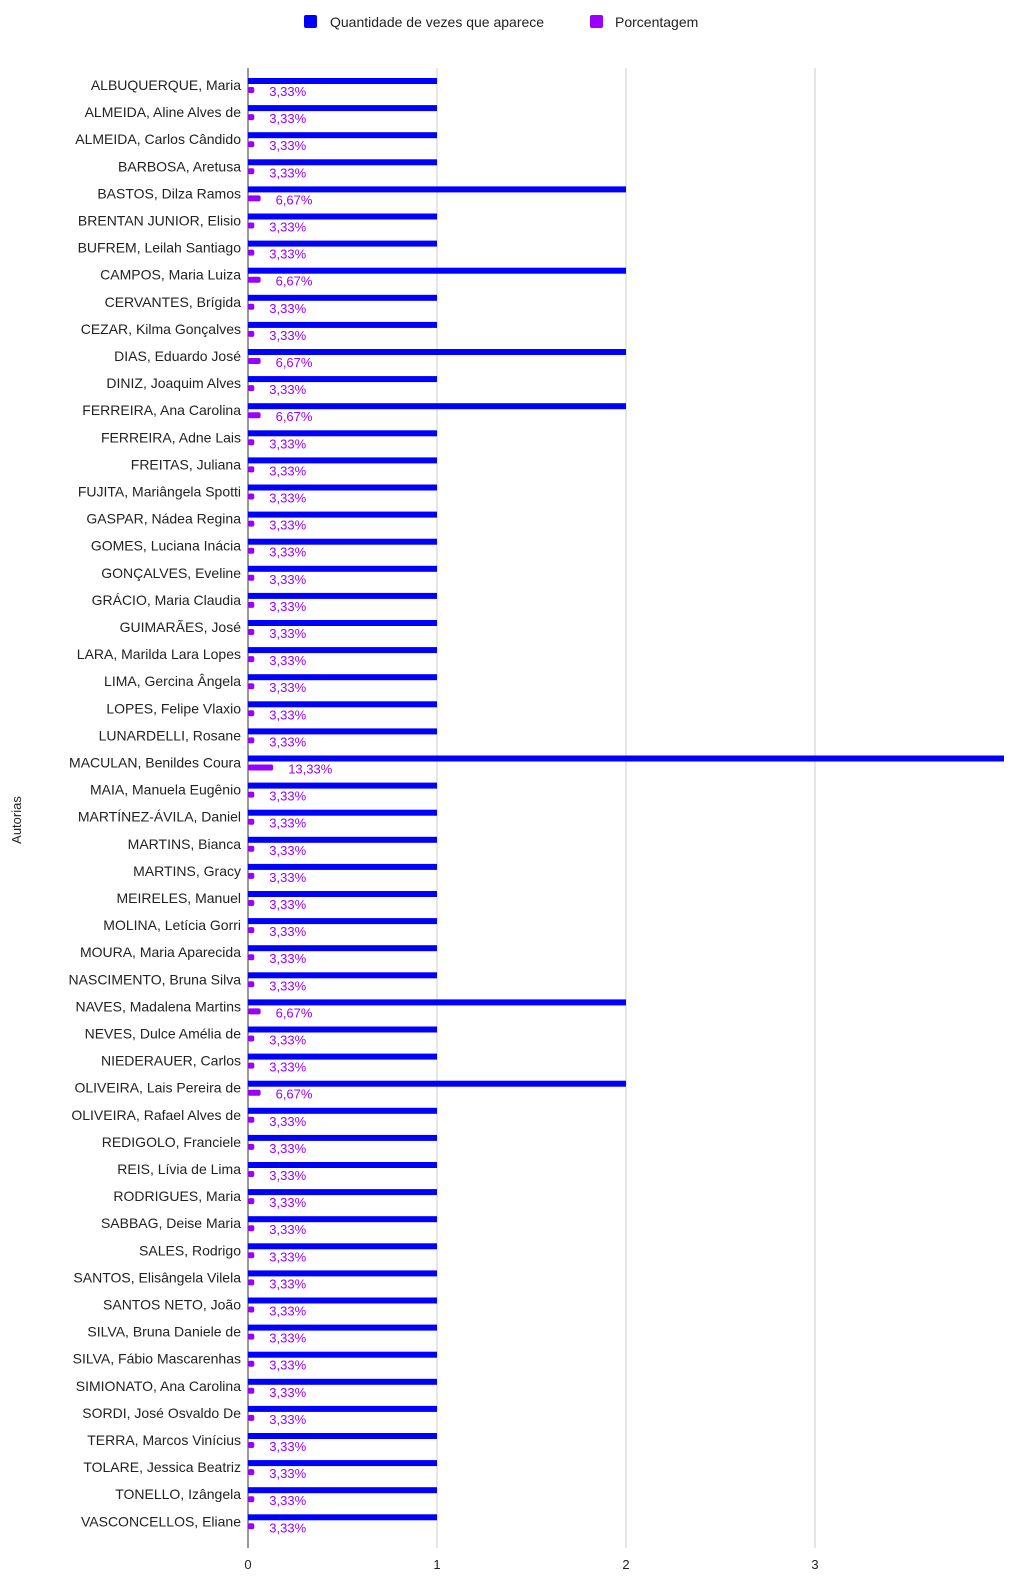 This screenshot has width=1010, height=1583. Describe the element at coordinates (164, 1440) in the screenshot. I see `category-label: TERRA, Marcos Vinícius` at that location.